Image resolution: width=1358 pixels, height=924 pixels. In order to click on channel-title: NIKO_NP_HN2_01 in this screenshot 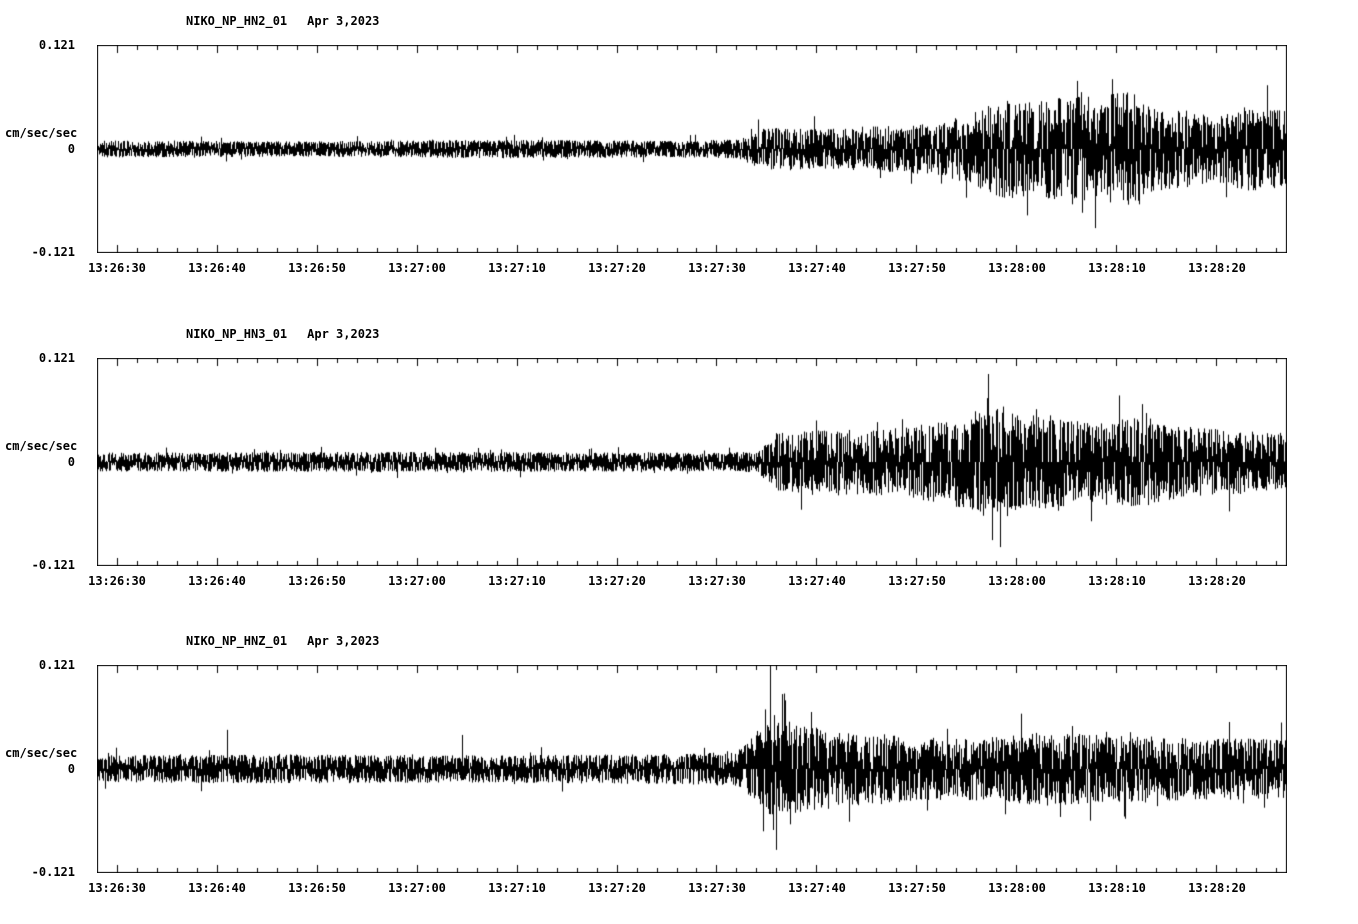, I will do `click(237, 21)`.